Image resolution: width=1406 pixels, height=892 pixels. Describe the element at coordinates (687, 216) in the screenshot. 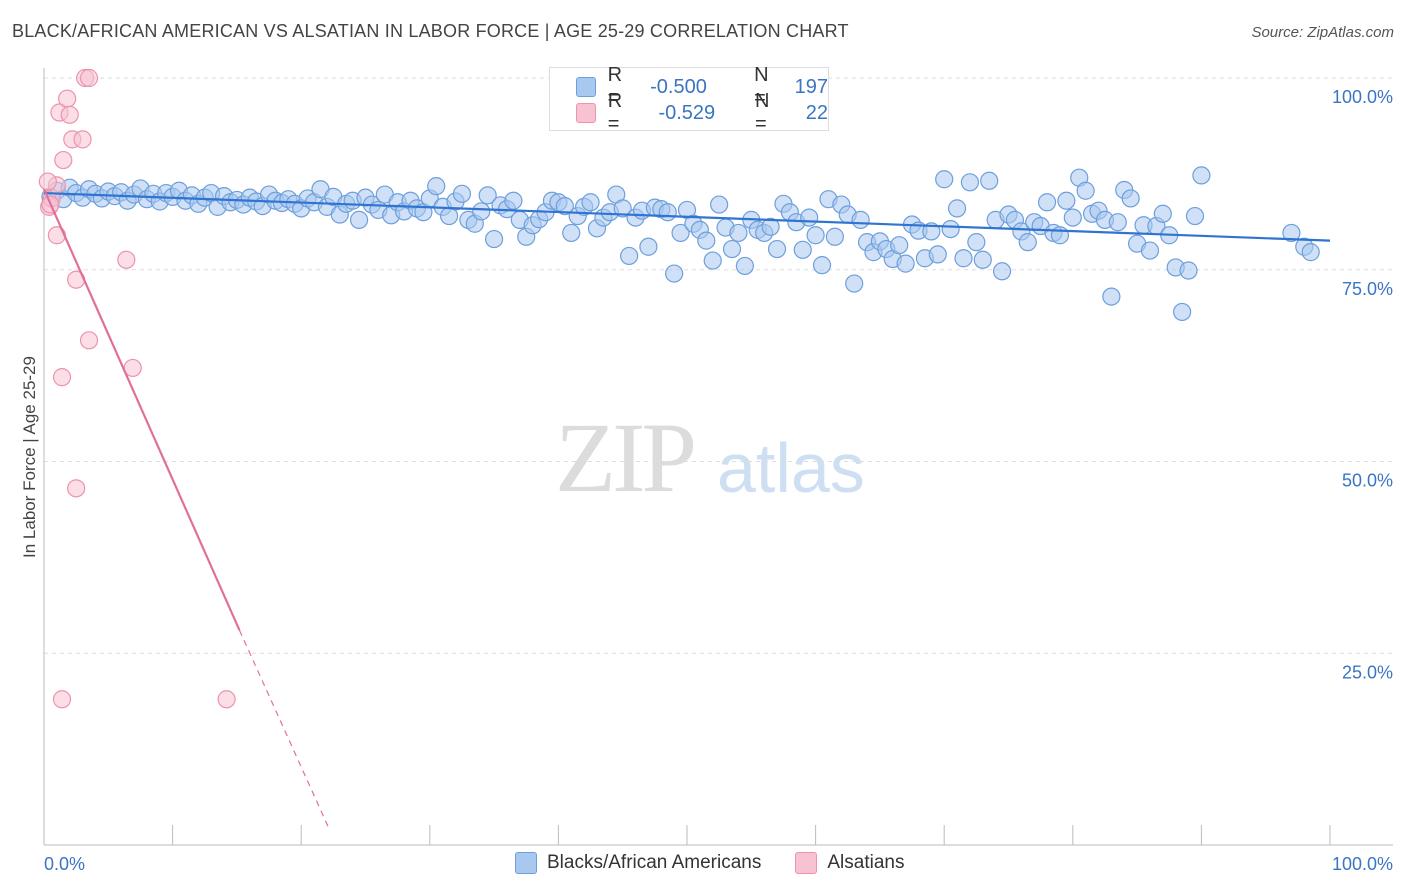

I see `trend-line-blacks` at that location.